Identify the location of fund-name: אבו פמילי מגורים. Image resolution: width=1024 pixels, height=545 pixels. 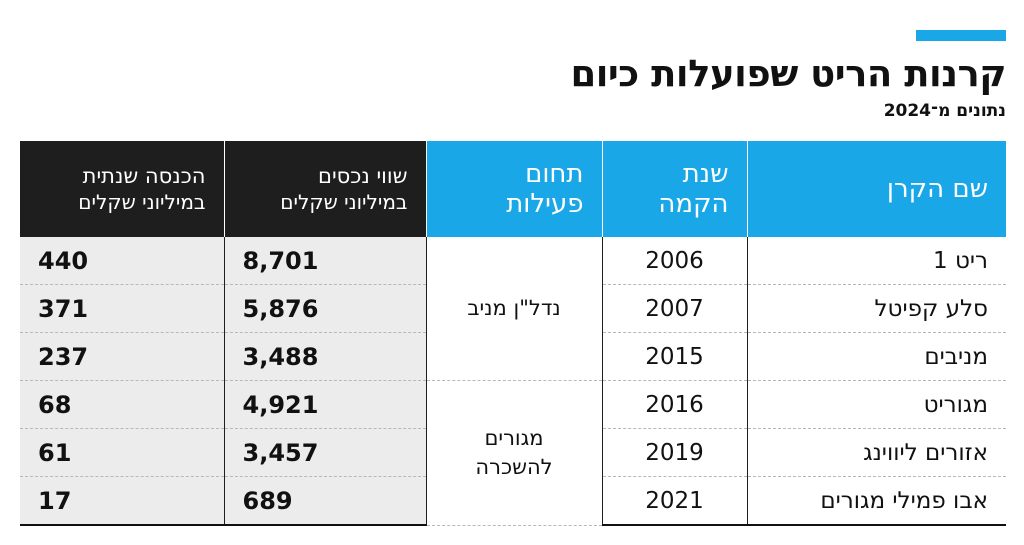
(876, 501).